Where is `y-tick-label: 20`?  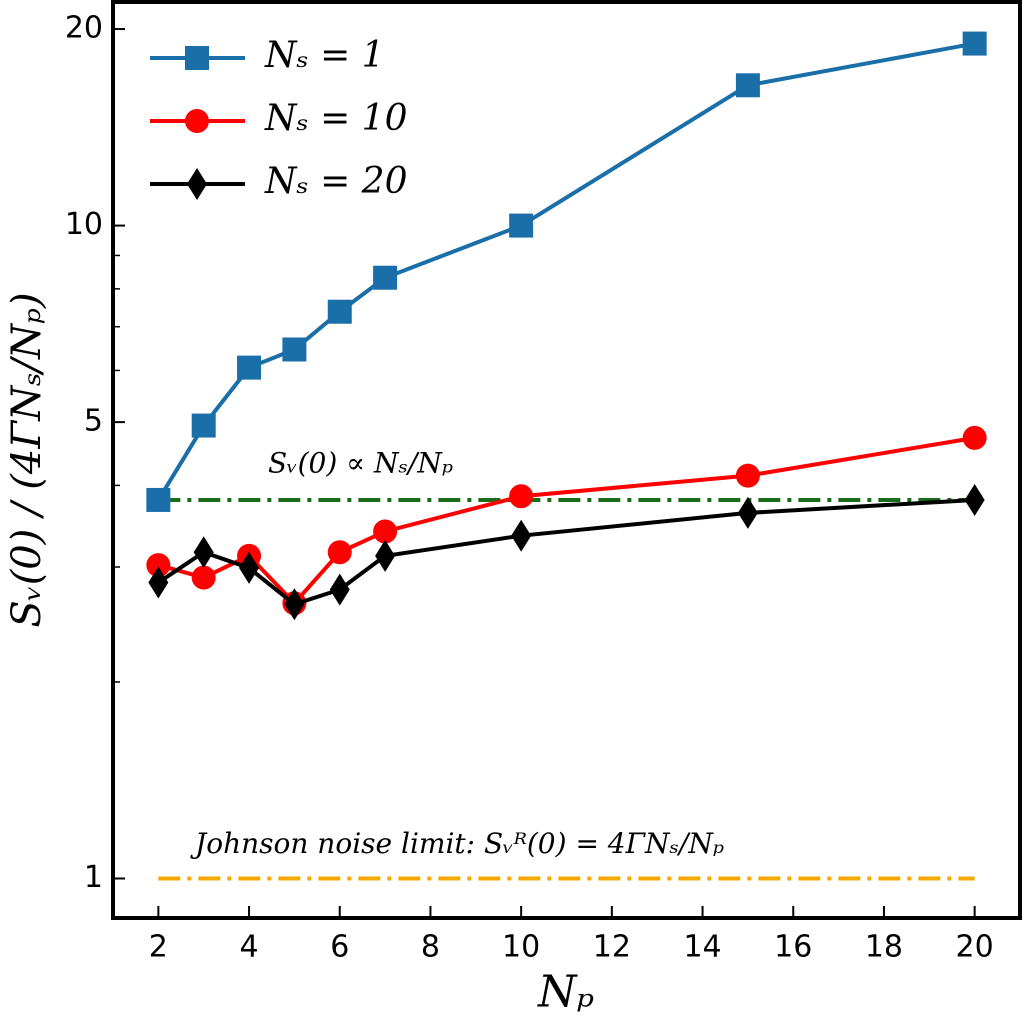
y-tick-label: 20 is located at coordinates (84, 28).